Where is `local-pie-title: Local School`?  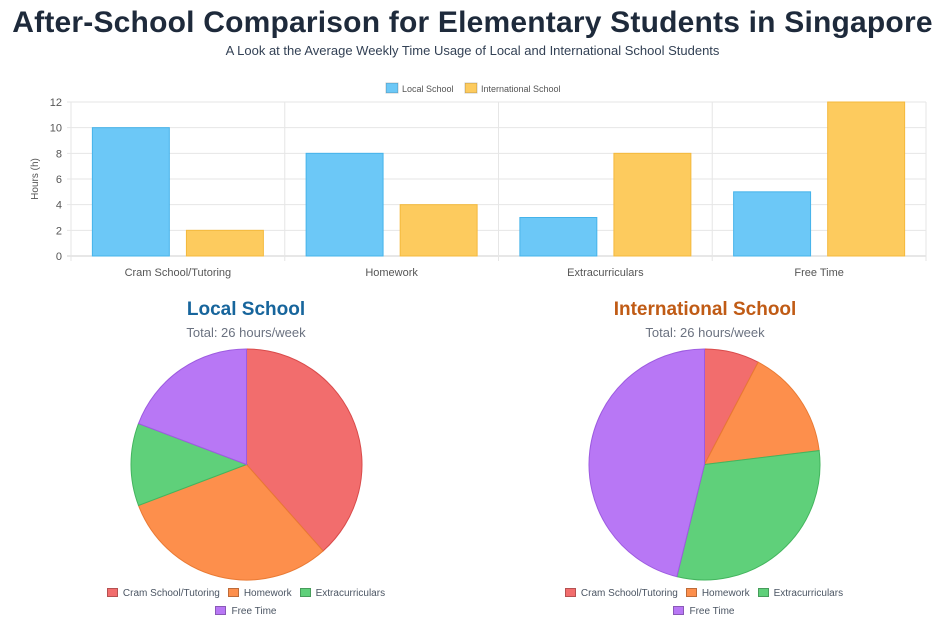 local-pie-title: Local School is located at coordinates (246, 309).